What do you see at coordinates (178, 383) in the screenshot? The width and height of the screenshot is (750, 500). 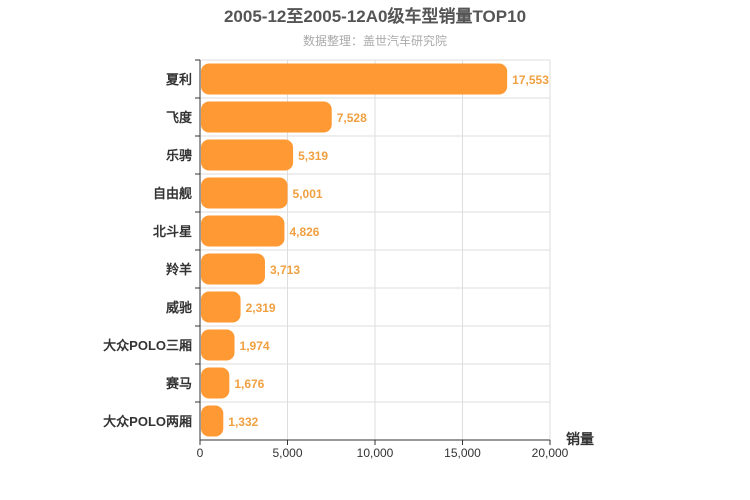 I see `y-category-label: 赛马` at bounding box center [178, 383].